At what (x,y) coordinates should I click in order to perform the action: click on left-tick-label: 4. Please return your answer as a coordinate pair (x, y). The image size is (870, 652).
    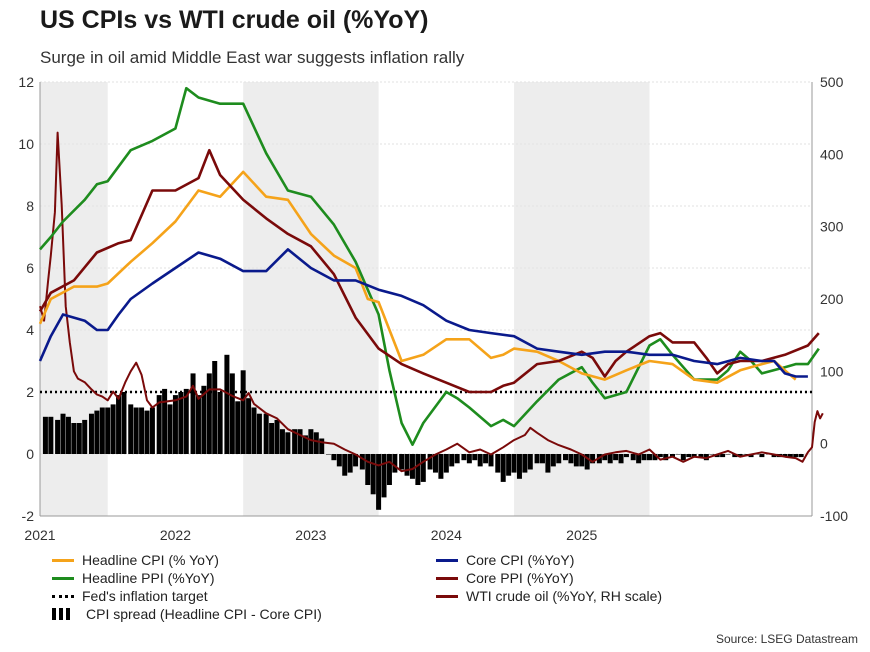
    Looking at the image, I should click on (30, 330).